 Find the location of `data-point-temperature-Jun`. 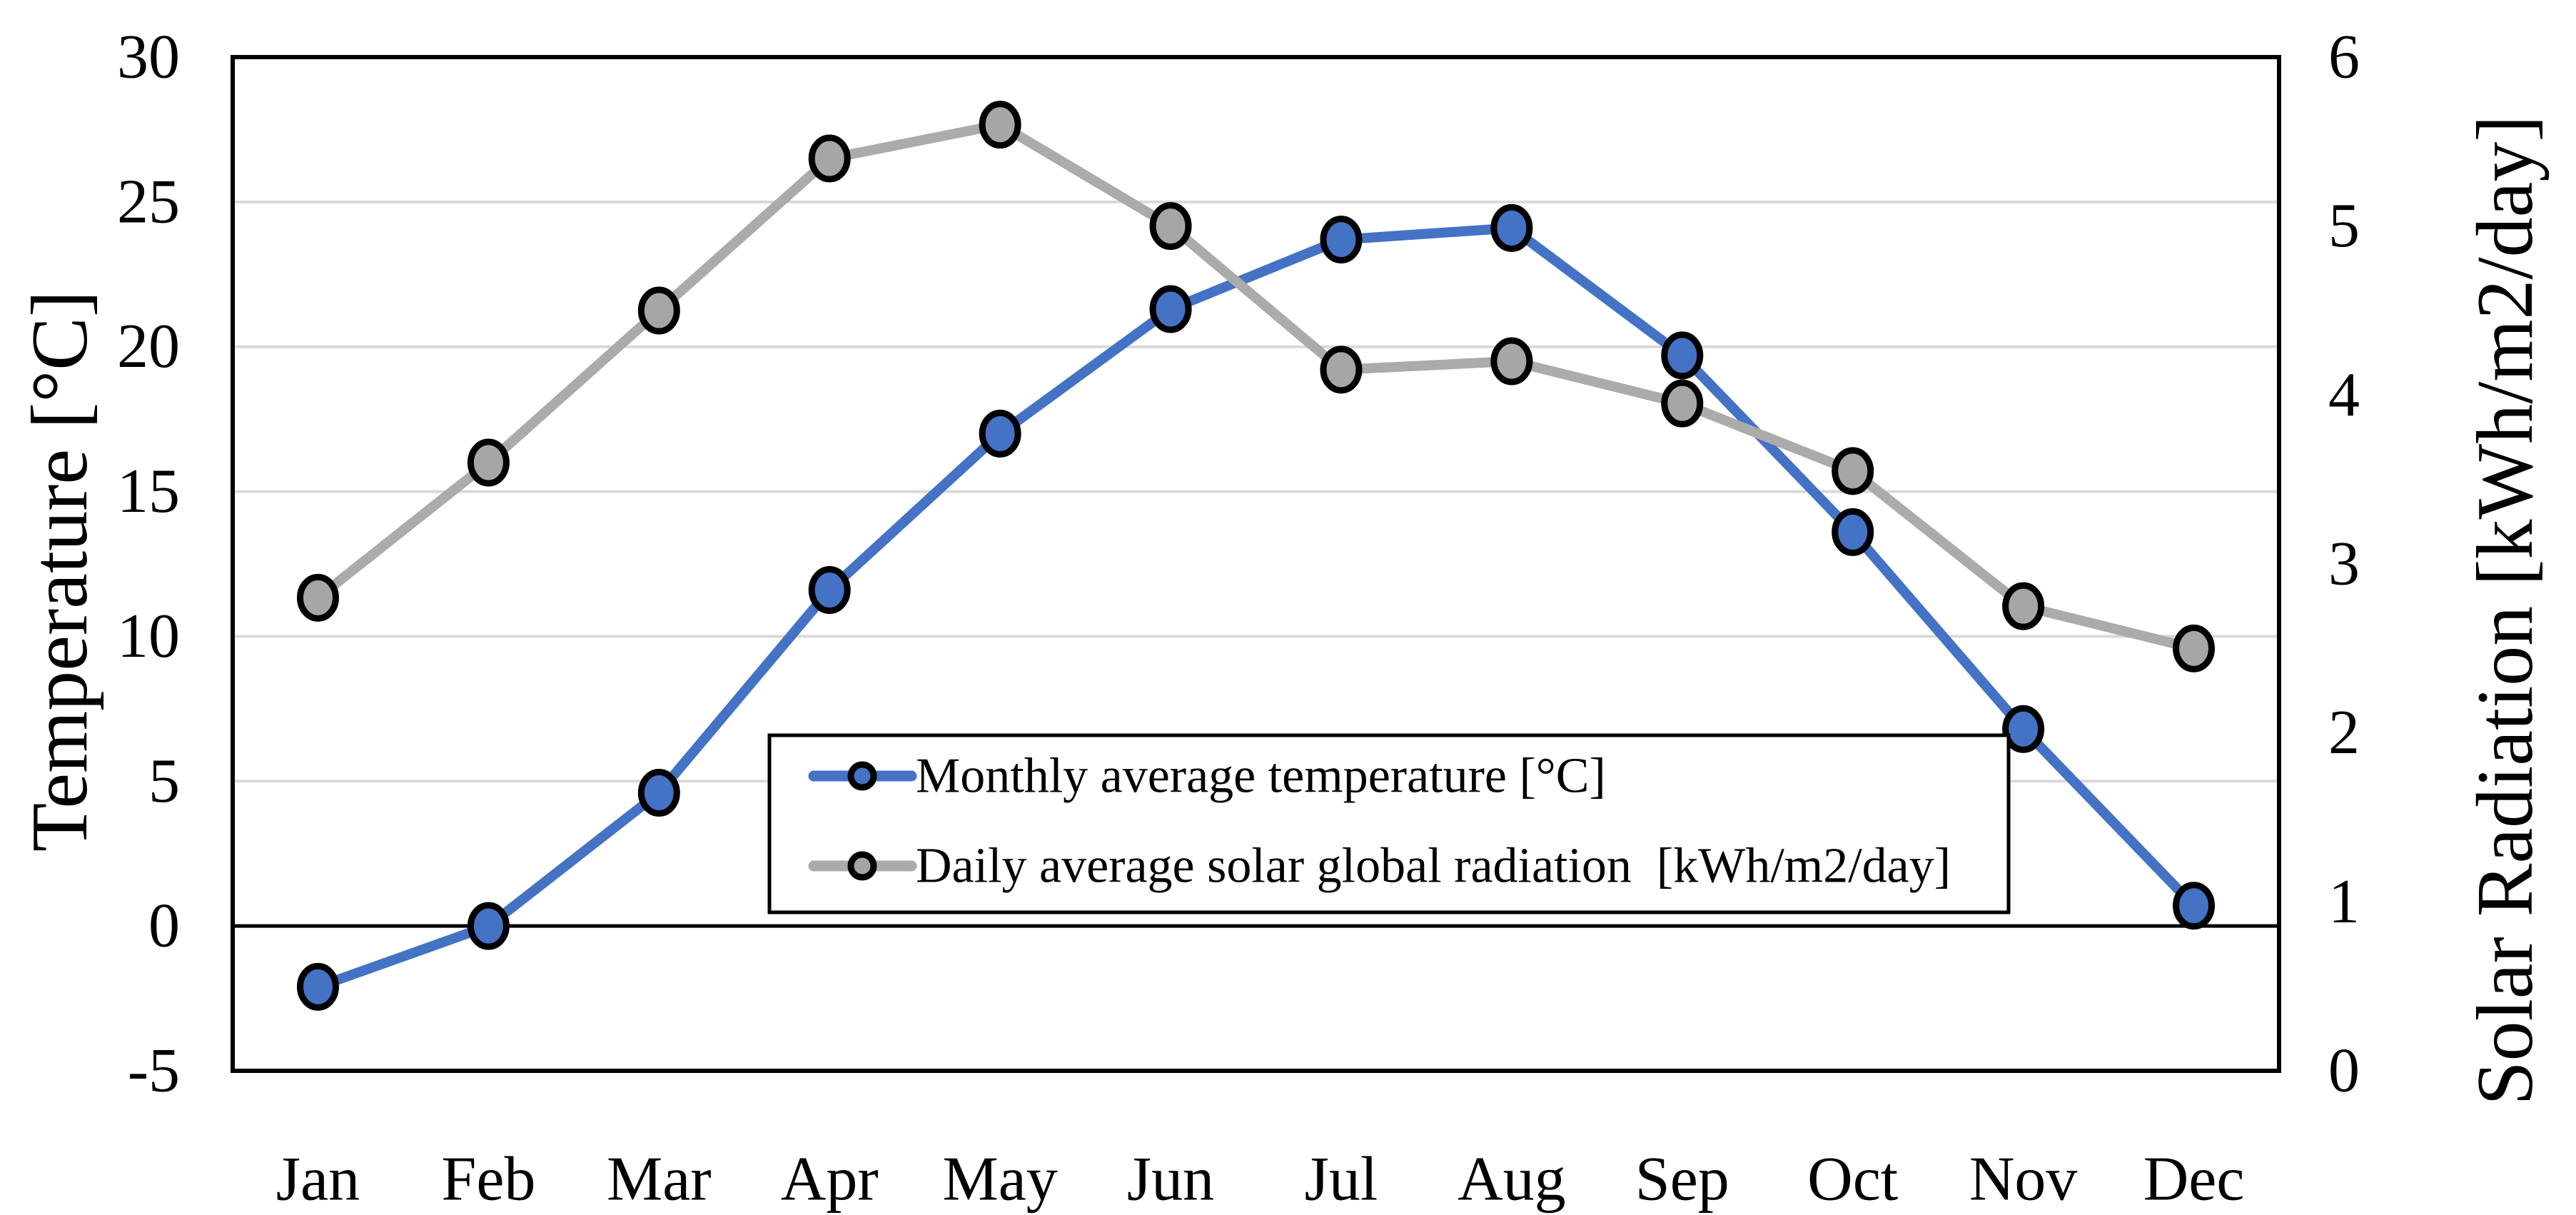

data-point-temperature-Jun is located at coordinates (1170, 309).